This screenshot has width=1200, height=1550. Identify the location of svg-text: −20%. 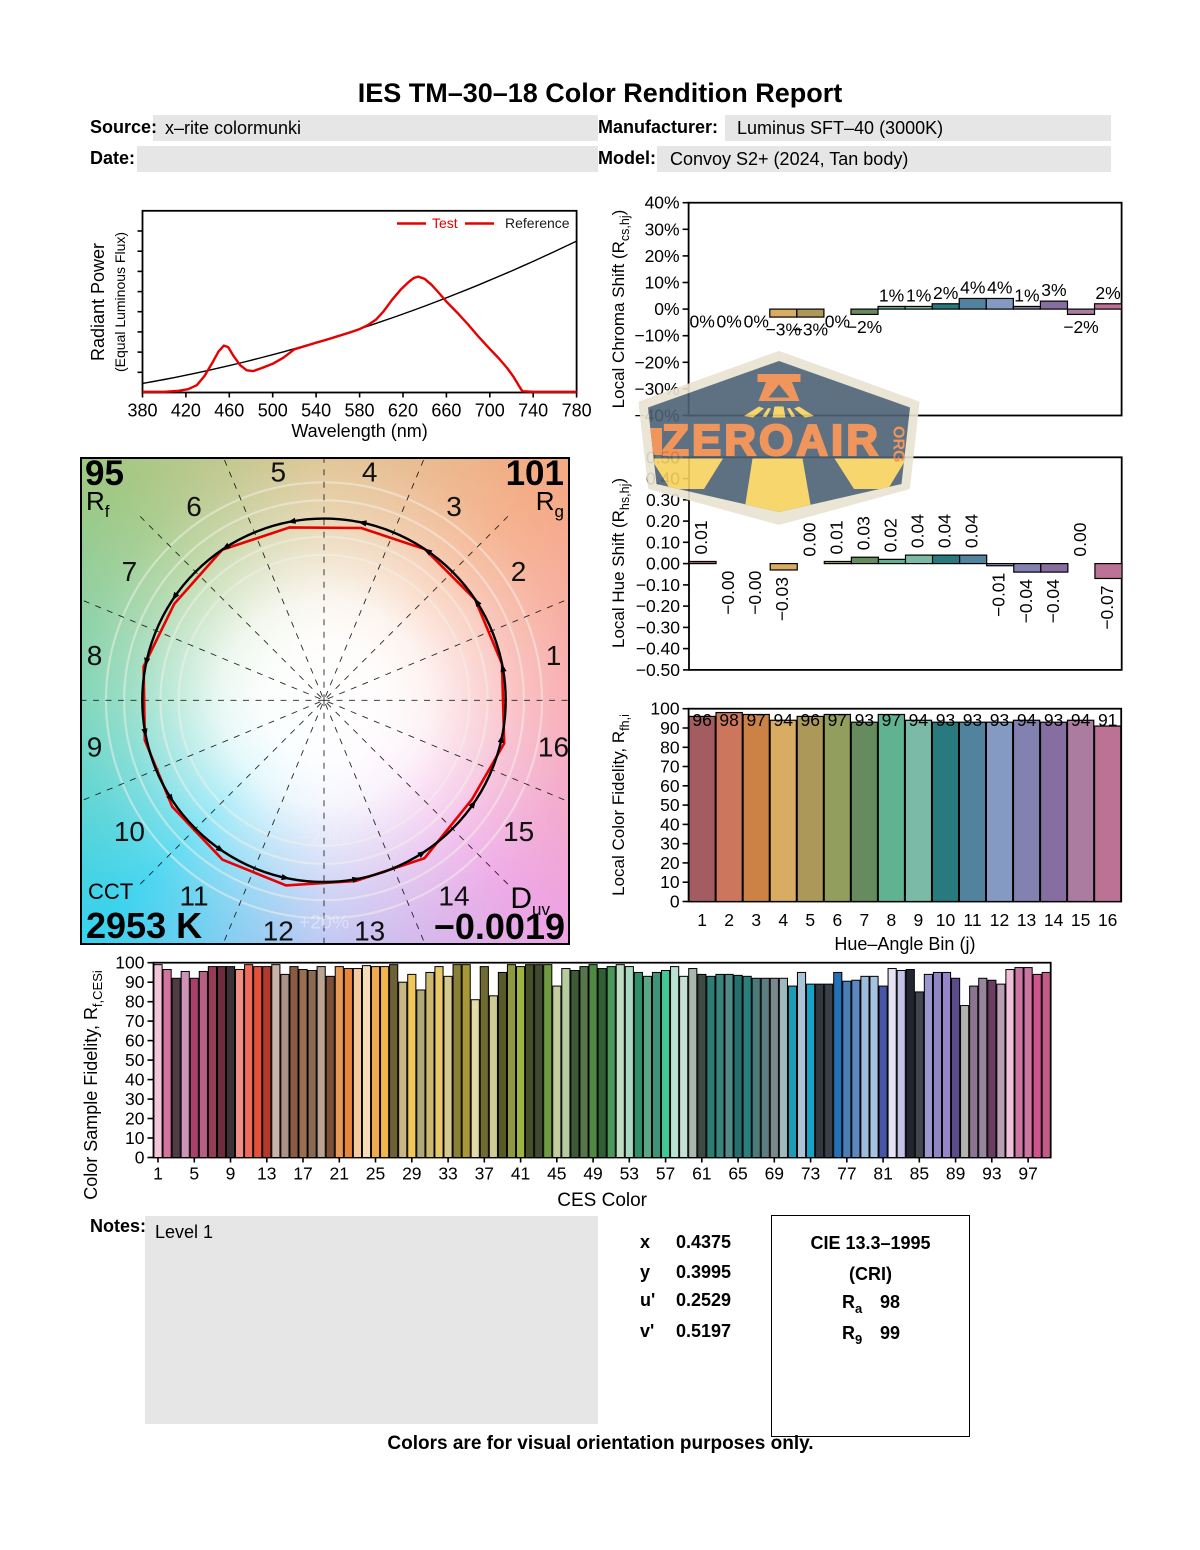
(324, 838).